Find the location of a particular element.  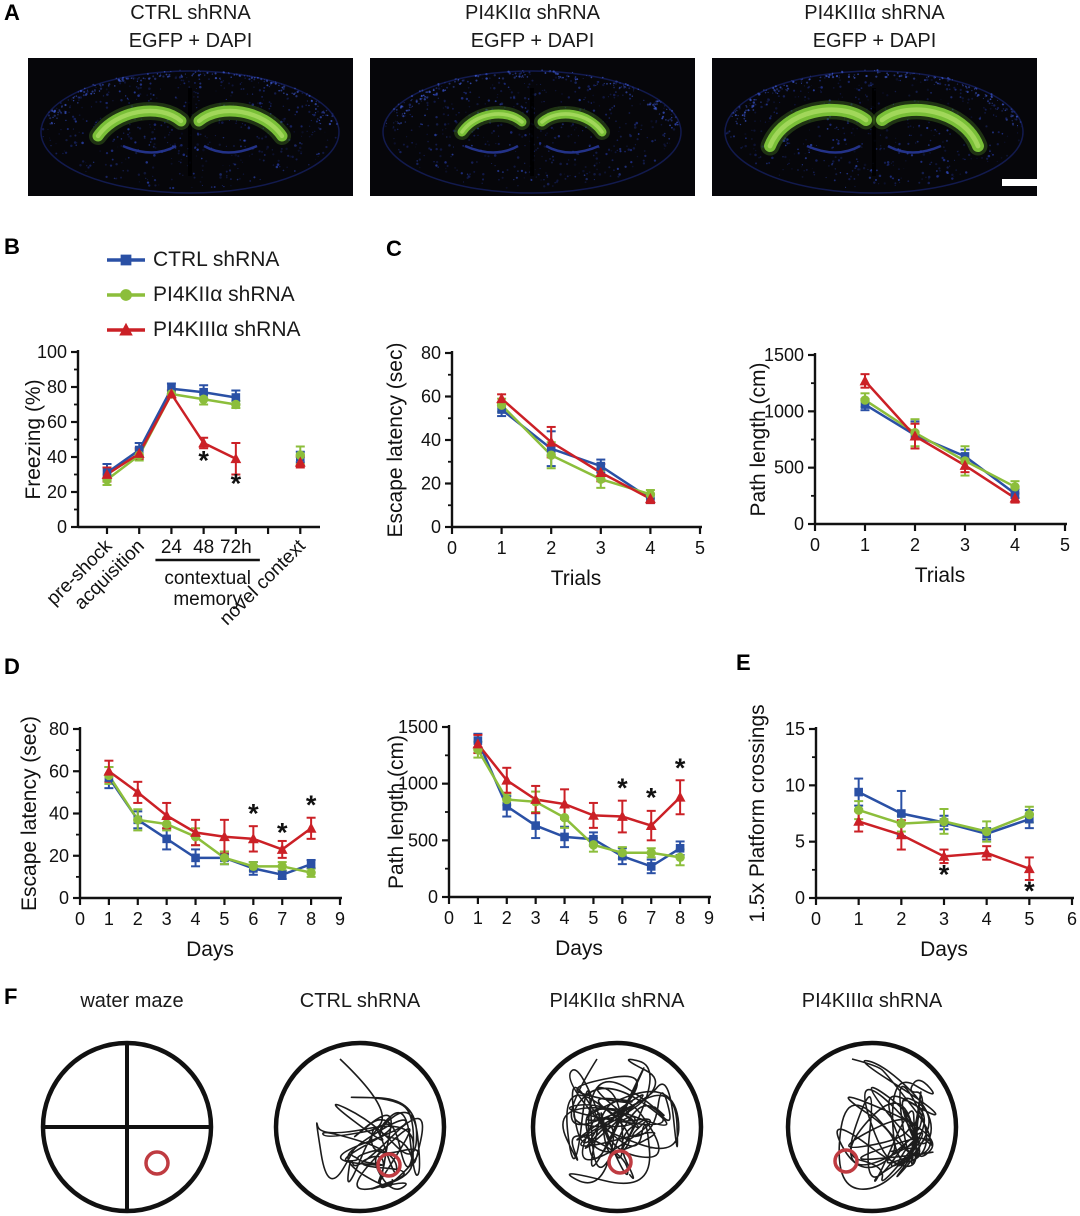

brain-section-image is located at coordinates (190, 127).